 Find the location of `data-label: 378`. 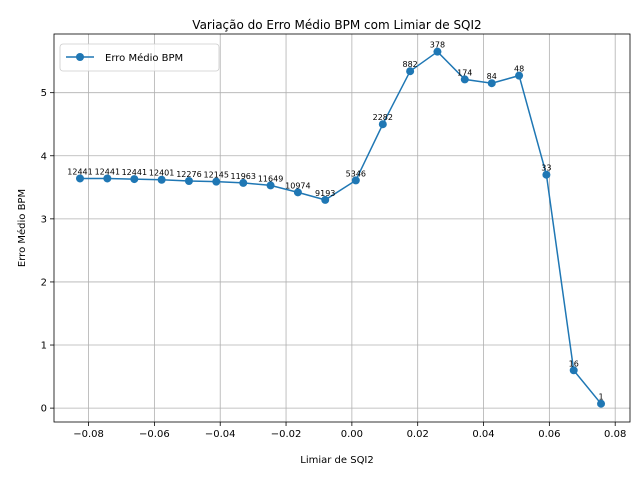

data-label: 378 is located at coordinates (437, 45).